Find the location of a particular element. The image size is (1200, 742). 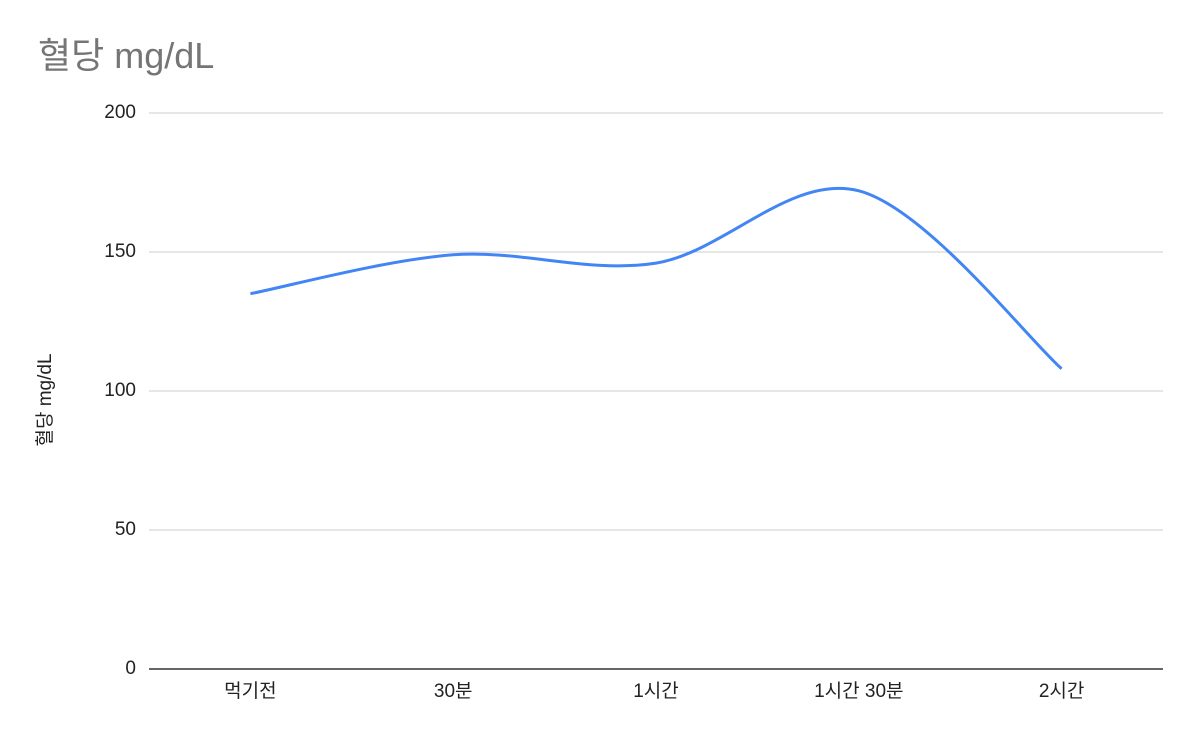

y-axis-label: 혈당 mg/dL is located at coordinates (45, 399).